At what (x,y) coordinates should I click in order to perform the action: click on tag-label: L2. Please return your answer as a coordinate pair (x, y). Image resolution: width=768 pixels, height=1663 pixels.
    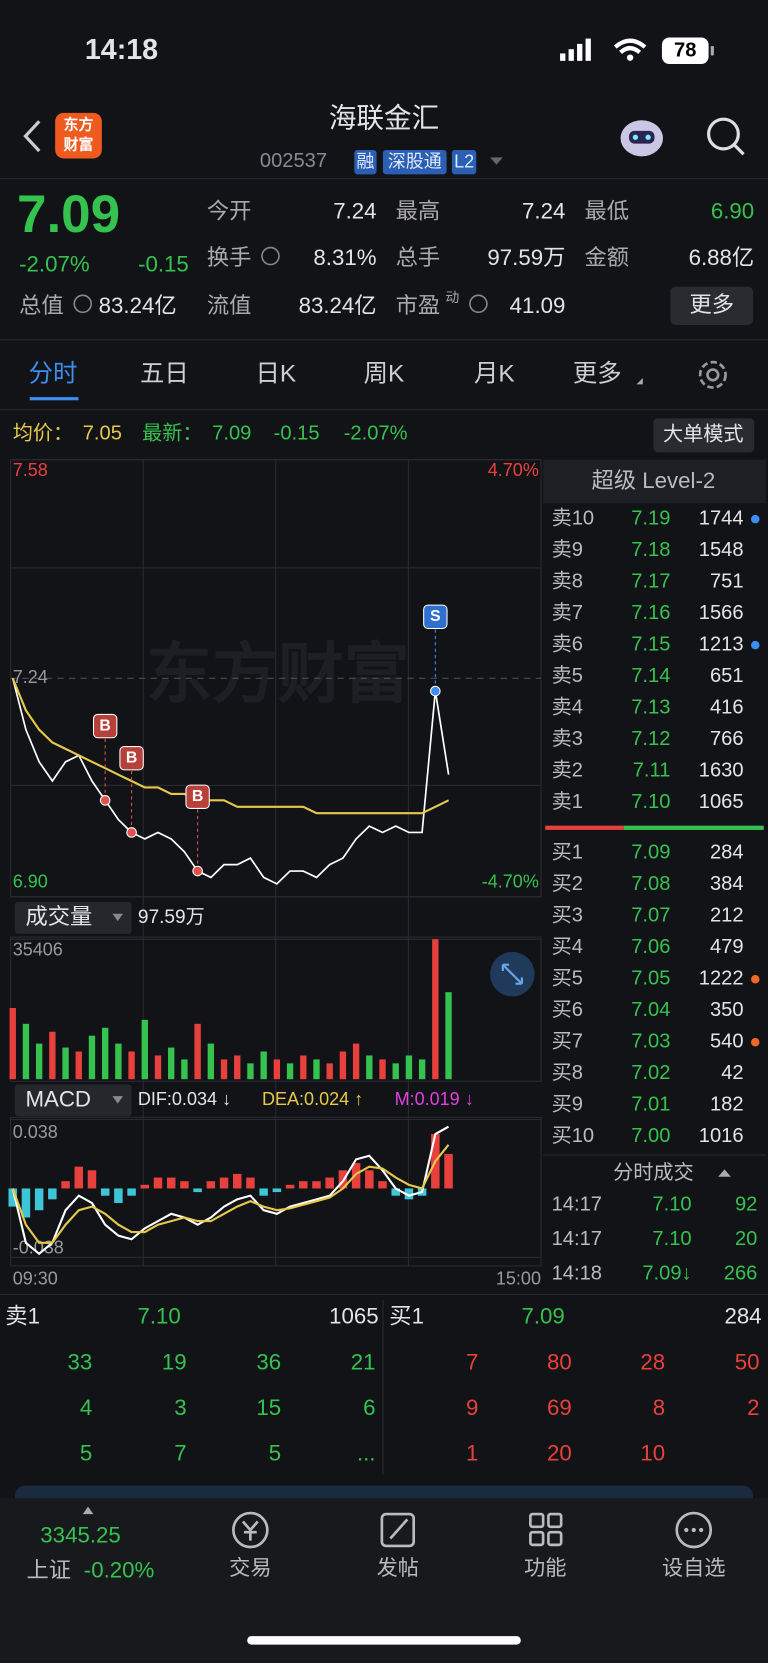
    Looking at the image, I should click on (464, 161).